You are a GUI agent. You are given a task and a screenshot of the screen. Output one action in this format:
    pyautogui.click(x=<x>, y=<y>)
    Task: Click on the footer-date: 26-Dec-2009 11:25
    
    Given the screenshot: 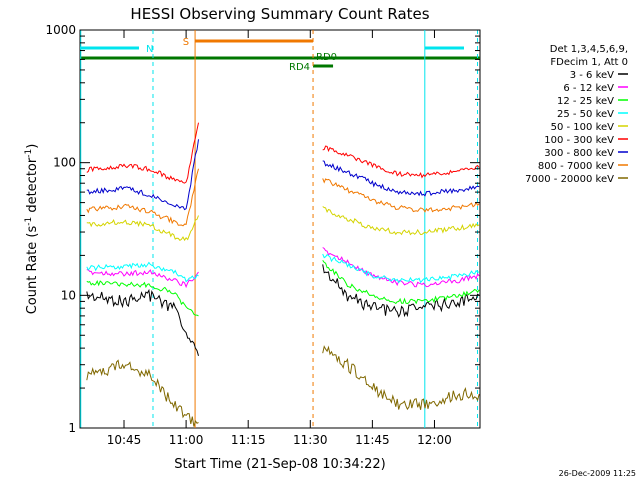 What is the action you would take?
    pyautogui.click(x=597, y=473)
    